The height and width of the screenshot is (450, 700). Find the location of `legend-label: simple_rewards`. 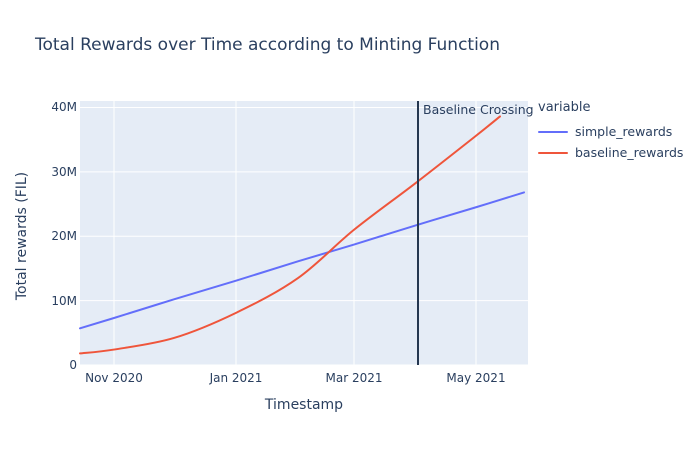

legend-label: simple_rewards is located at coordinates (624, 131).